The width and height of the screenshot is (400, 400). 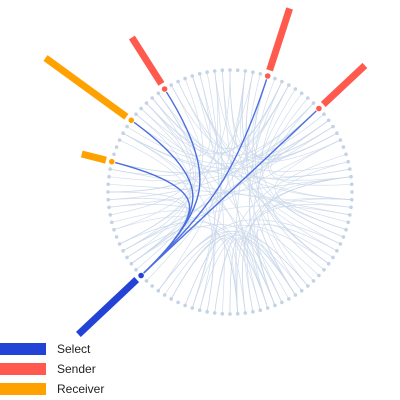 I want to click on receiver-node, so click(x=112, y=162).